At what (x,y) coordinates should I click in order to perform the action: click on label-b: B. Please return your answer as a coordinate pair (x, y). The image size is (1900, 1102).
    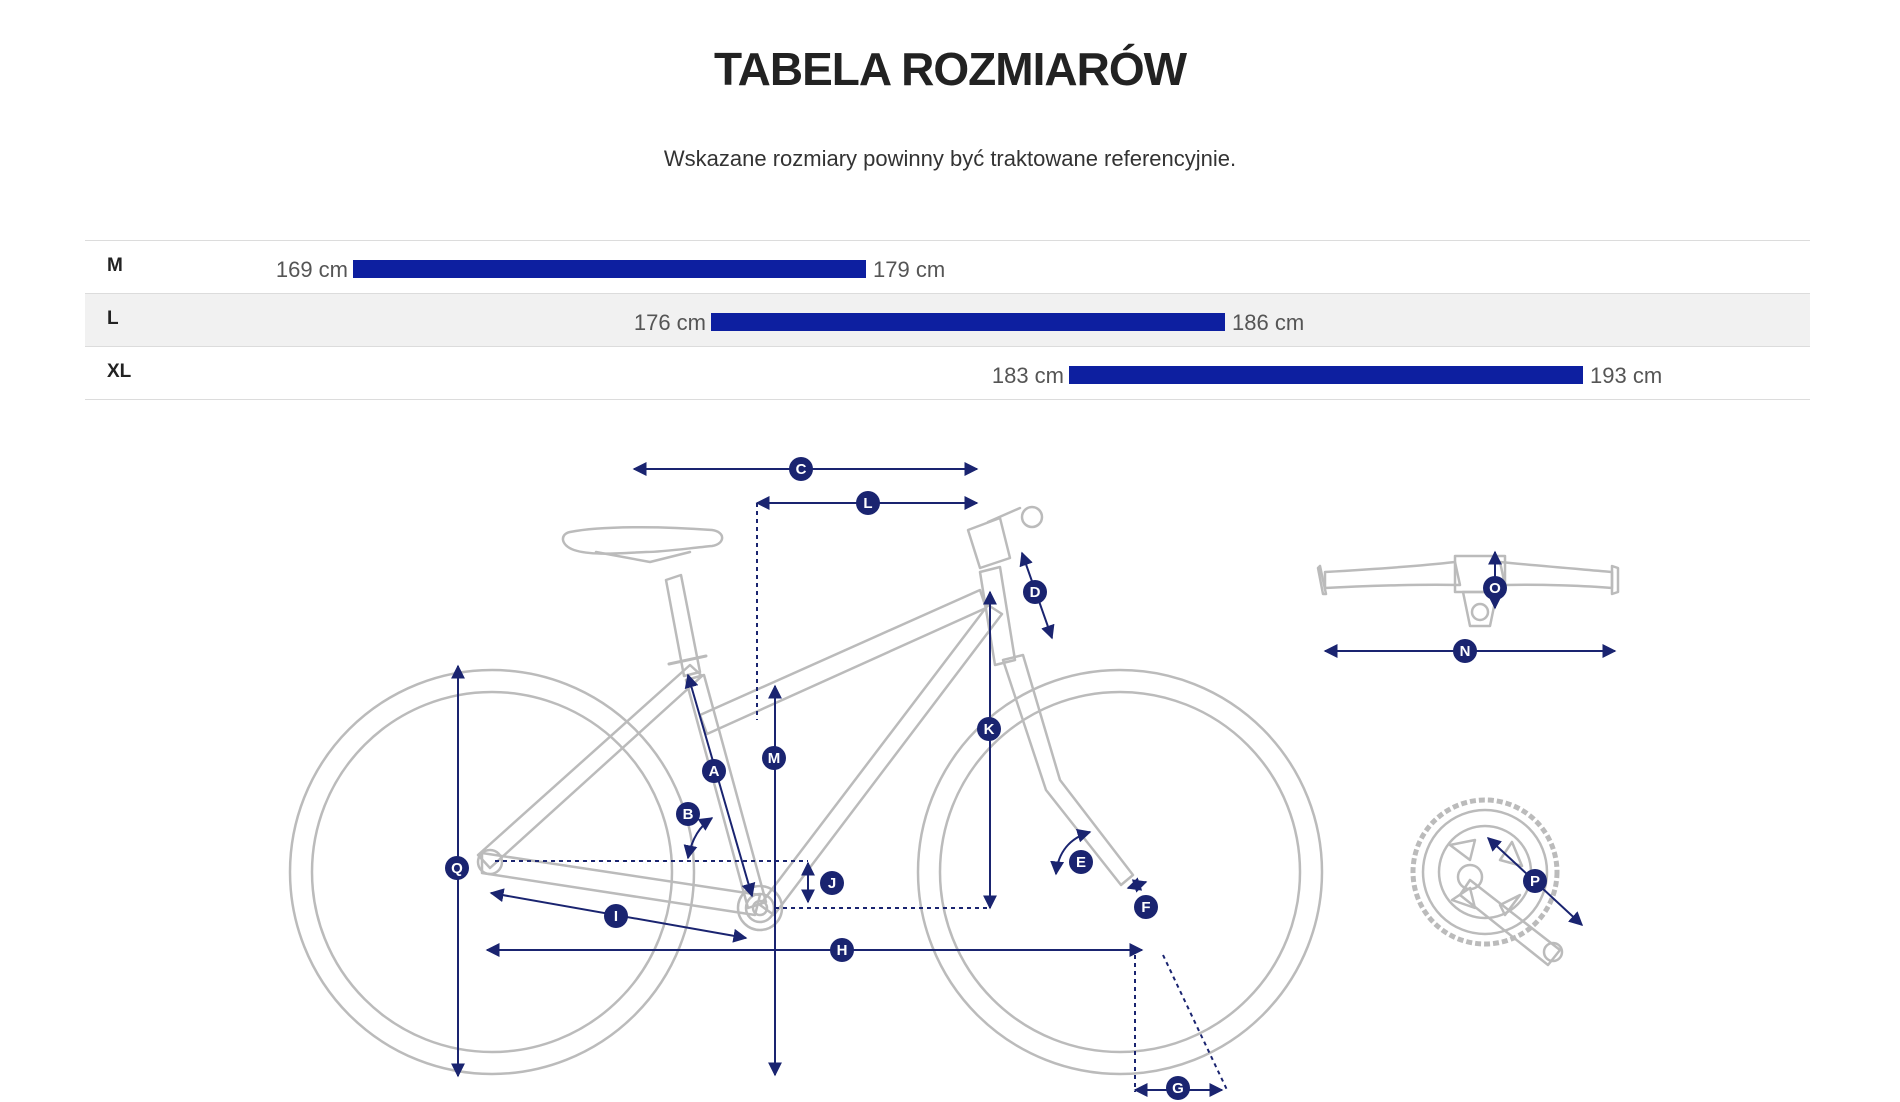
    Looking at the image, I should click on (688, 814).